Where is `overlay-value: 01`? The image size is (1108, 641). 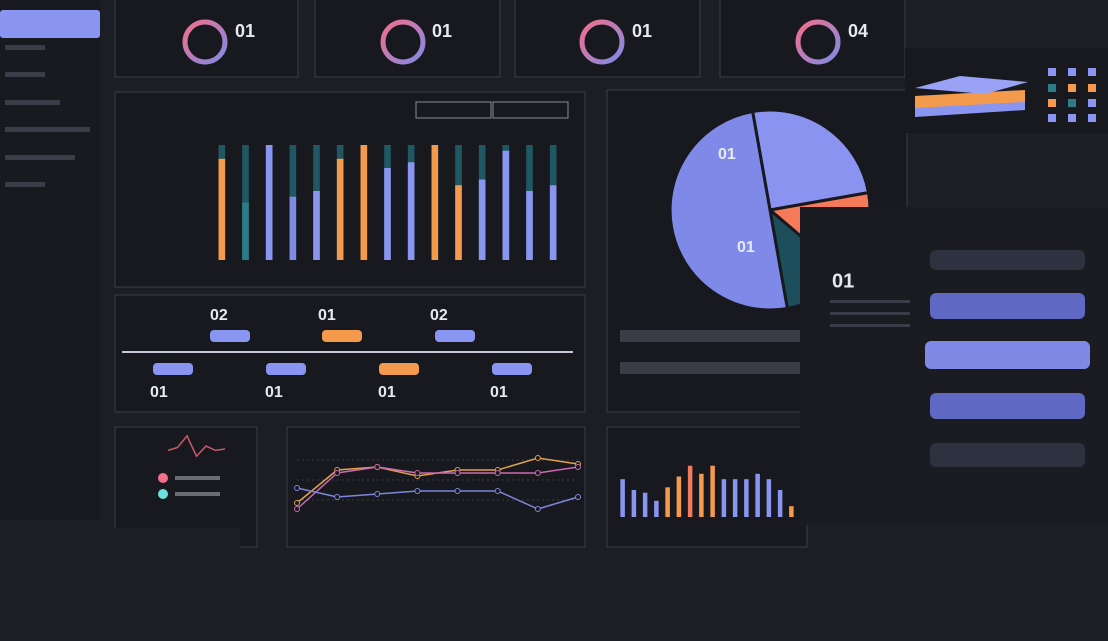 overlay-value: 01 is located at coordinates (843, 281).